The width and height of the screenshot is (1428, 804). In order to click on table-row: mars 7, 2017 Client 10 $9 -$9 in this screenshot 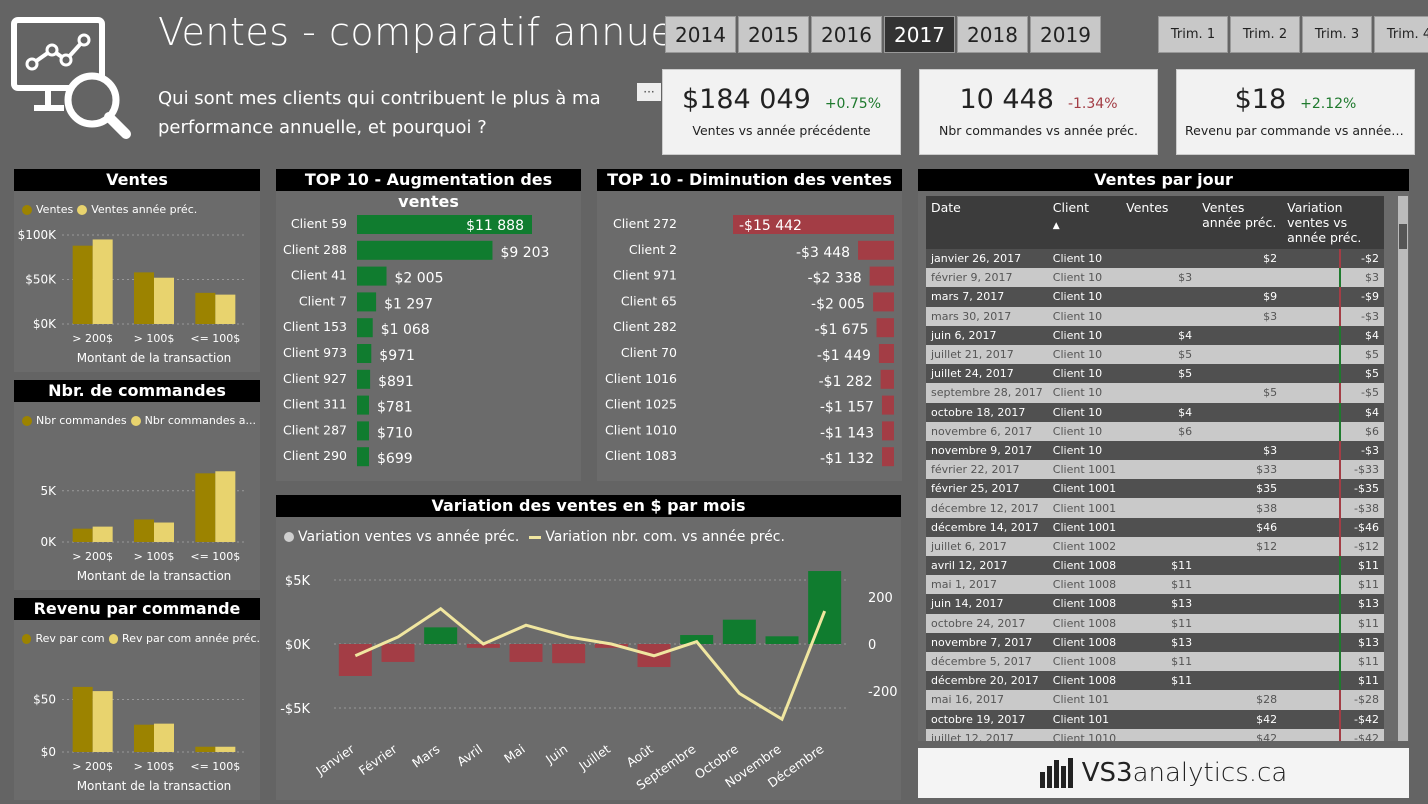, I will do `click(1155, 297)`.